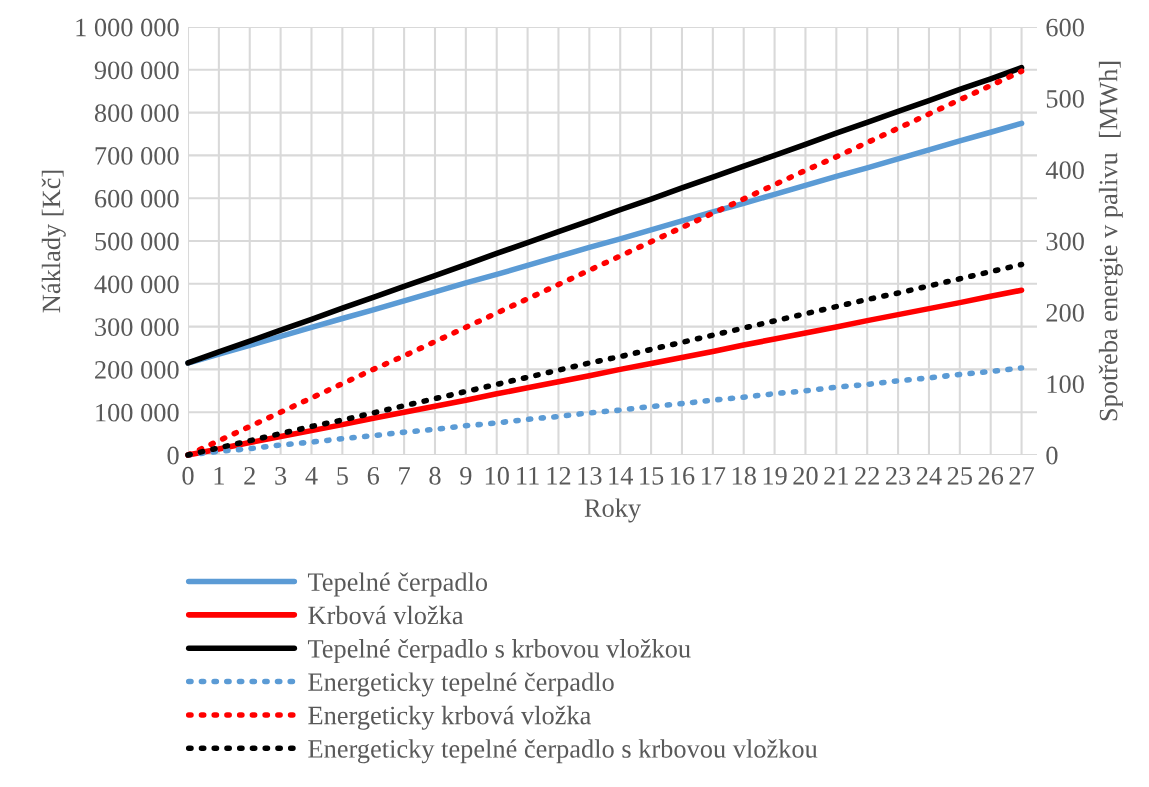 The width and height of the screenshot is (1149, 787). Describe the element at coordinates (397, 584) in the screenshot. I see `legend-label: Tepelné čerpadlo` at that location.